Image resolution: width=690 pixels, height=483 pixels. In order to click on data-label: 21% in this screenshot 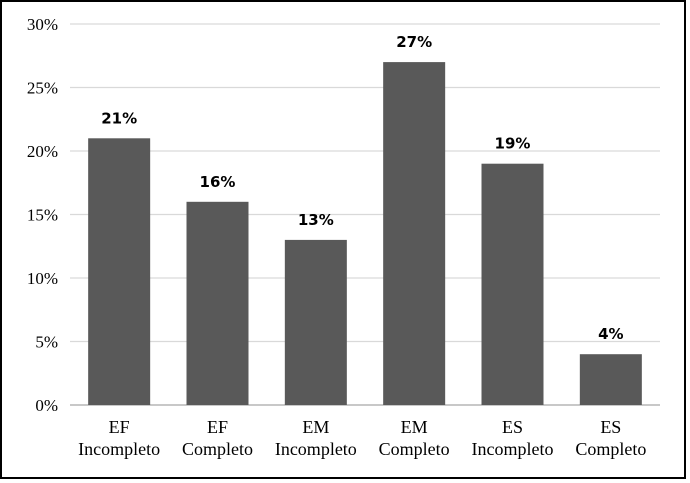, I will do `click(119, 118)`.